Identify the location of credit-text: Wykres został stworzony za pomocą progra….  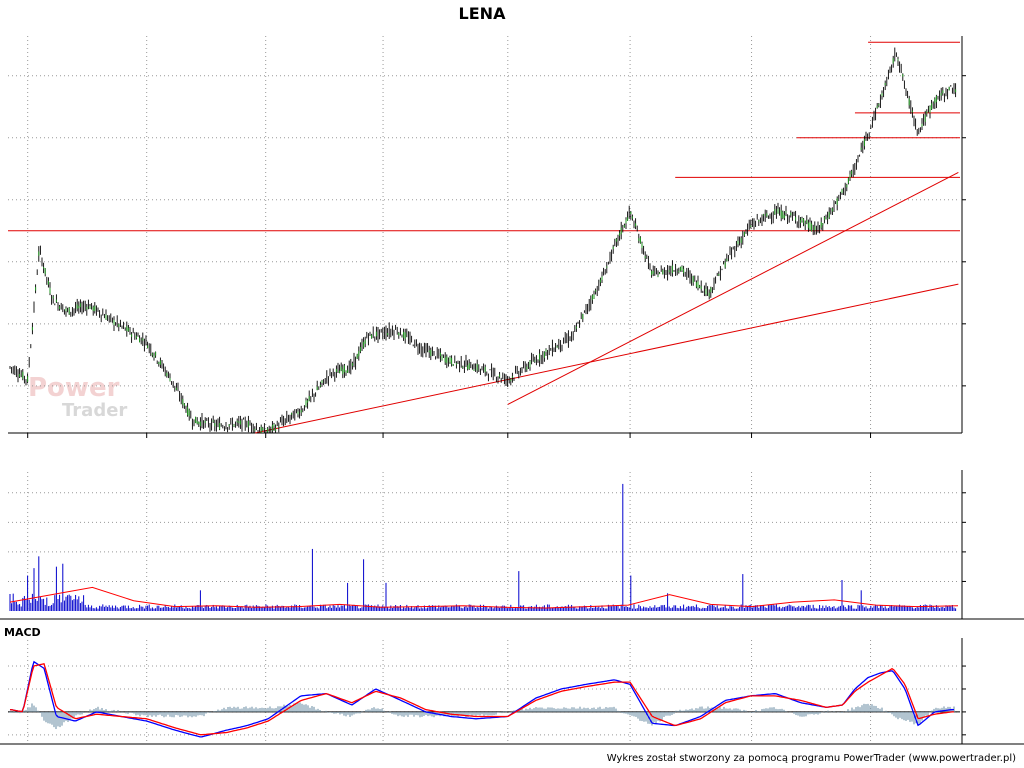
(811, 758).